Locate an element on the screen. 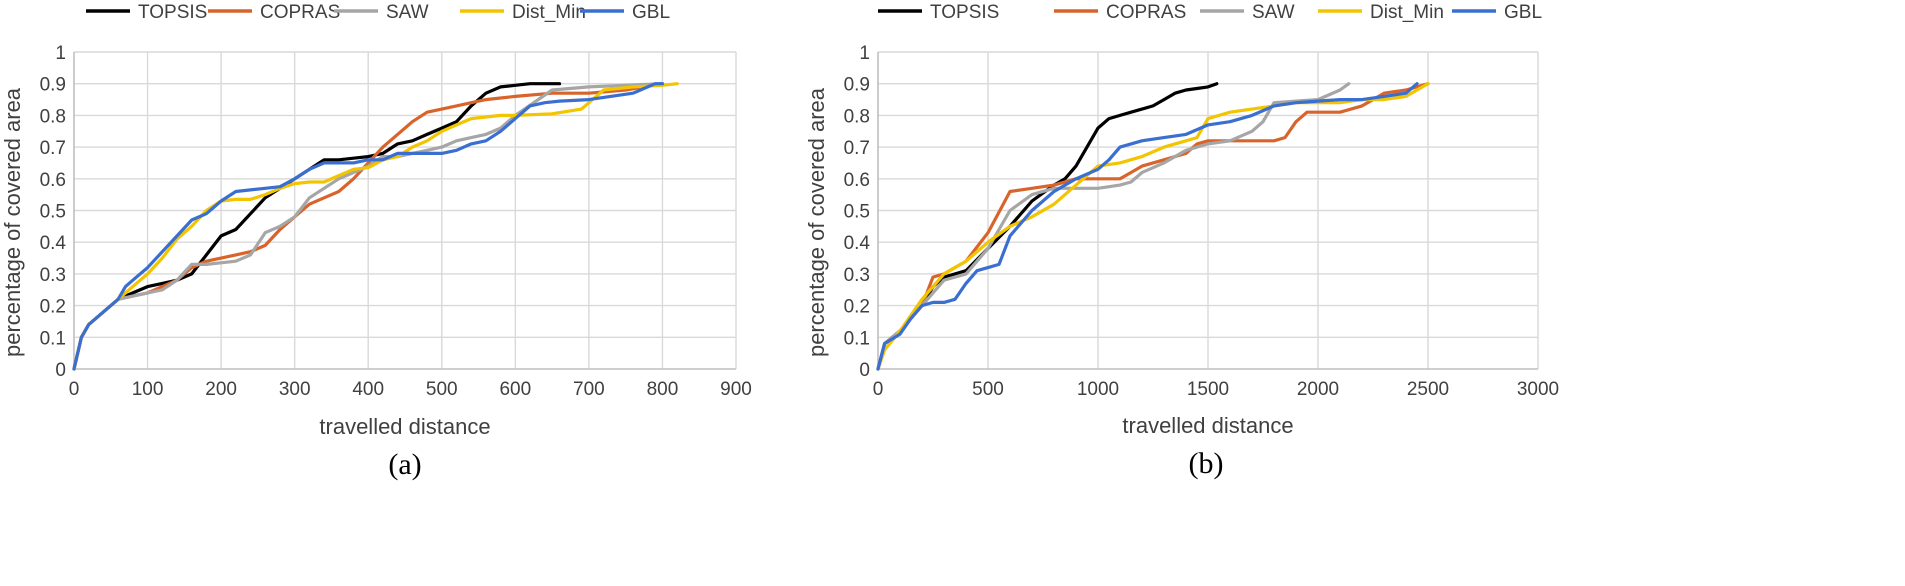 The width and height of the screenshot is (1905, 586). x-tick-label: 2000 is located at coordinates (1318, 389).